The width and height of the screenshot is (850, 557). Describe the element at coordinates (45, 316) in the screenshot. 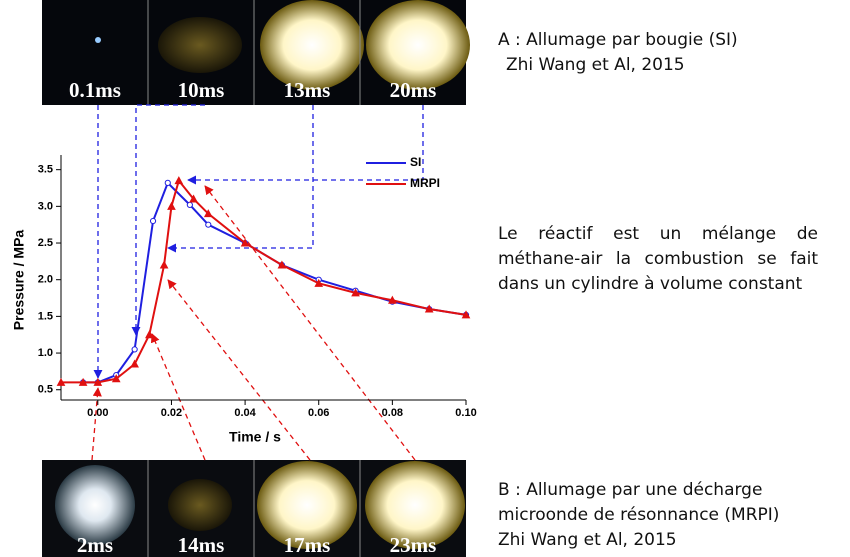

I see `y-tick-label: 1.5` at that location.